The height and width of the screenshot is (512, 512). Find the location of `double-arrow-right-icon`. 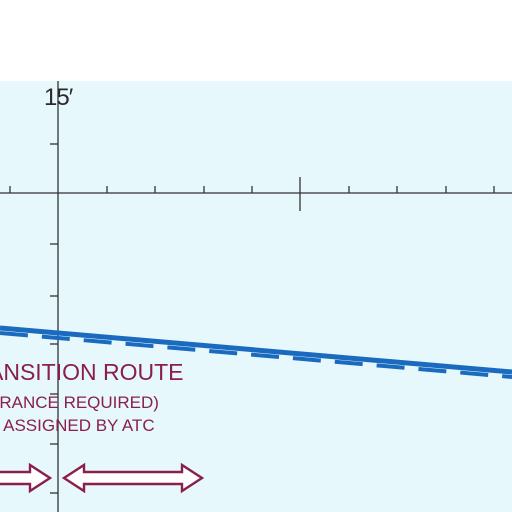

double-arrow-right-icon is located at coordinates (133, 478).